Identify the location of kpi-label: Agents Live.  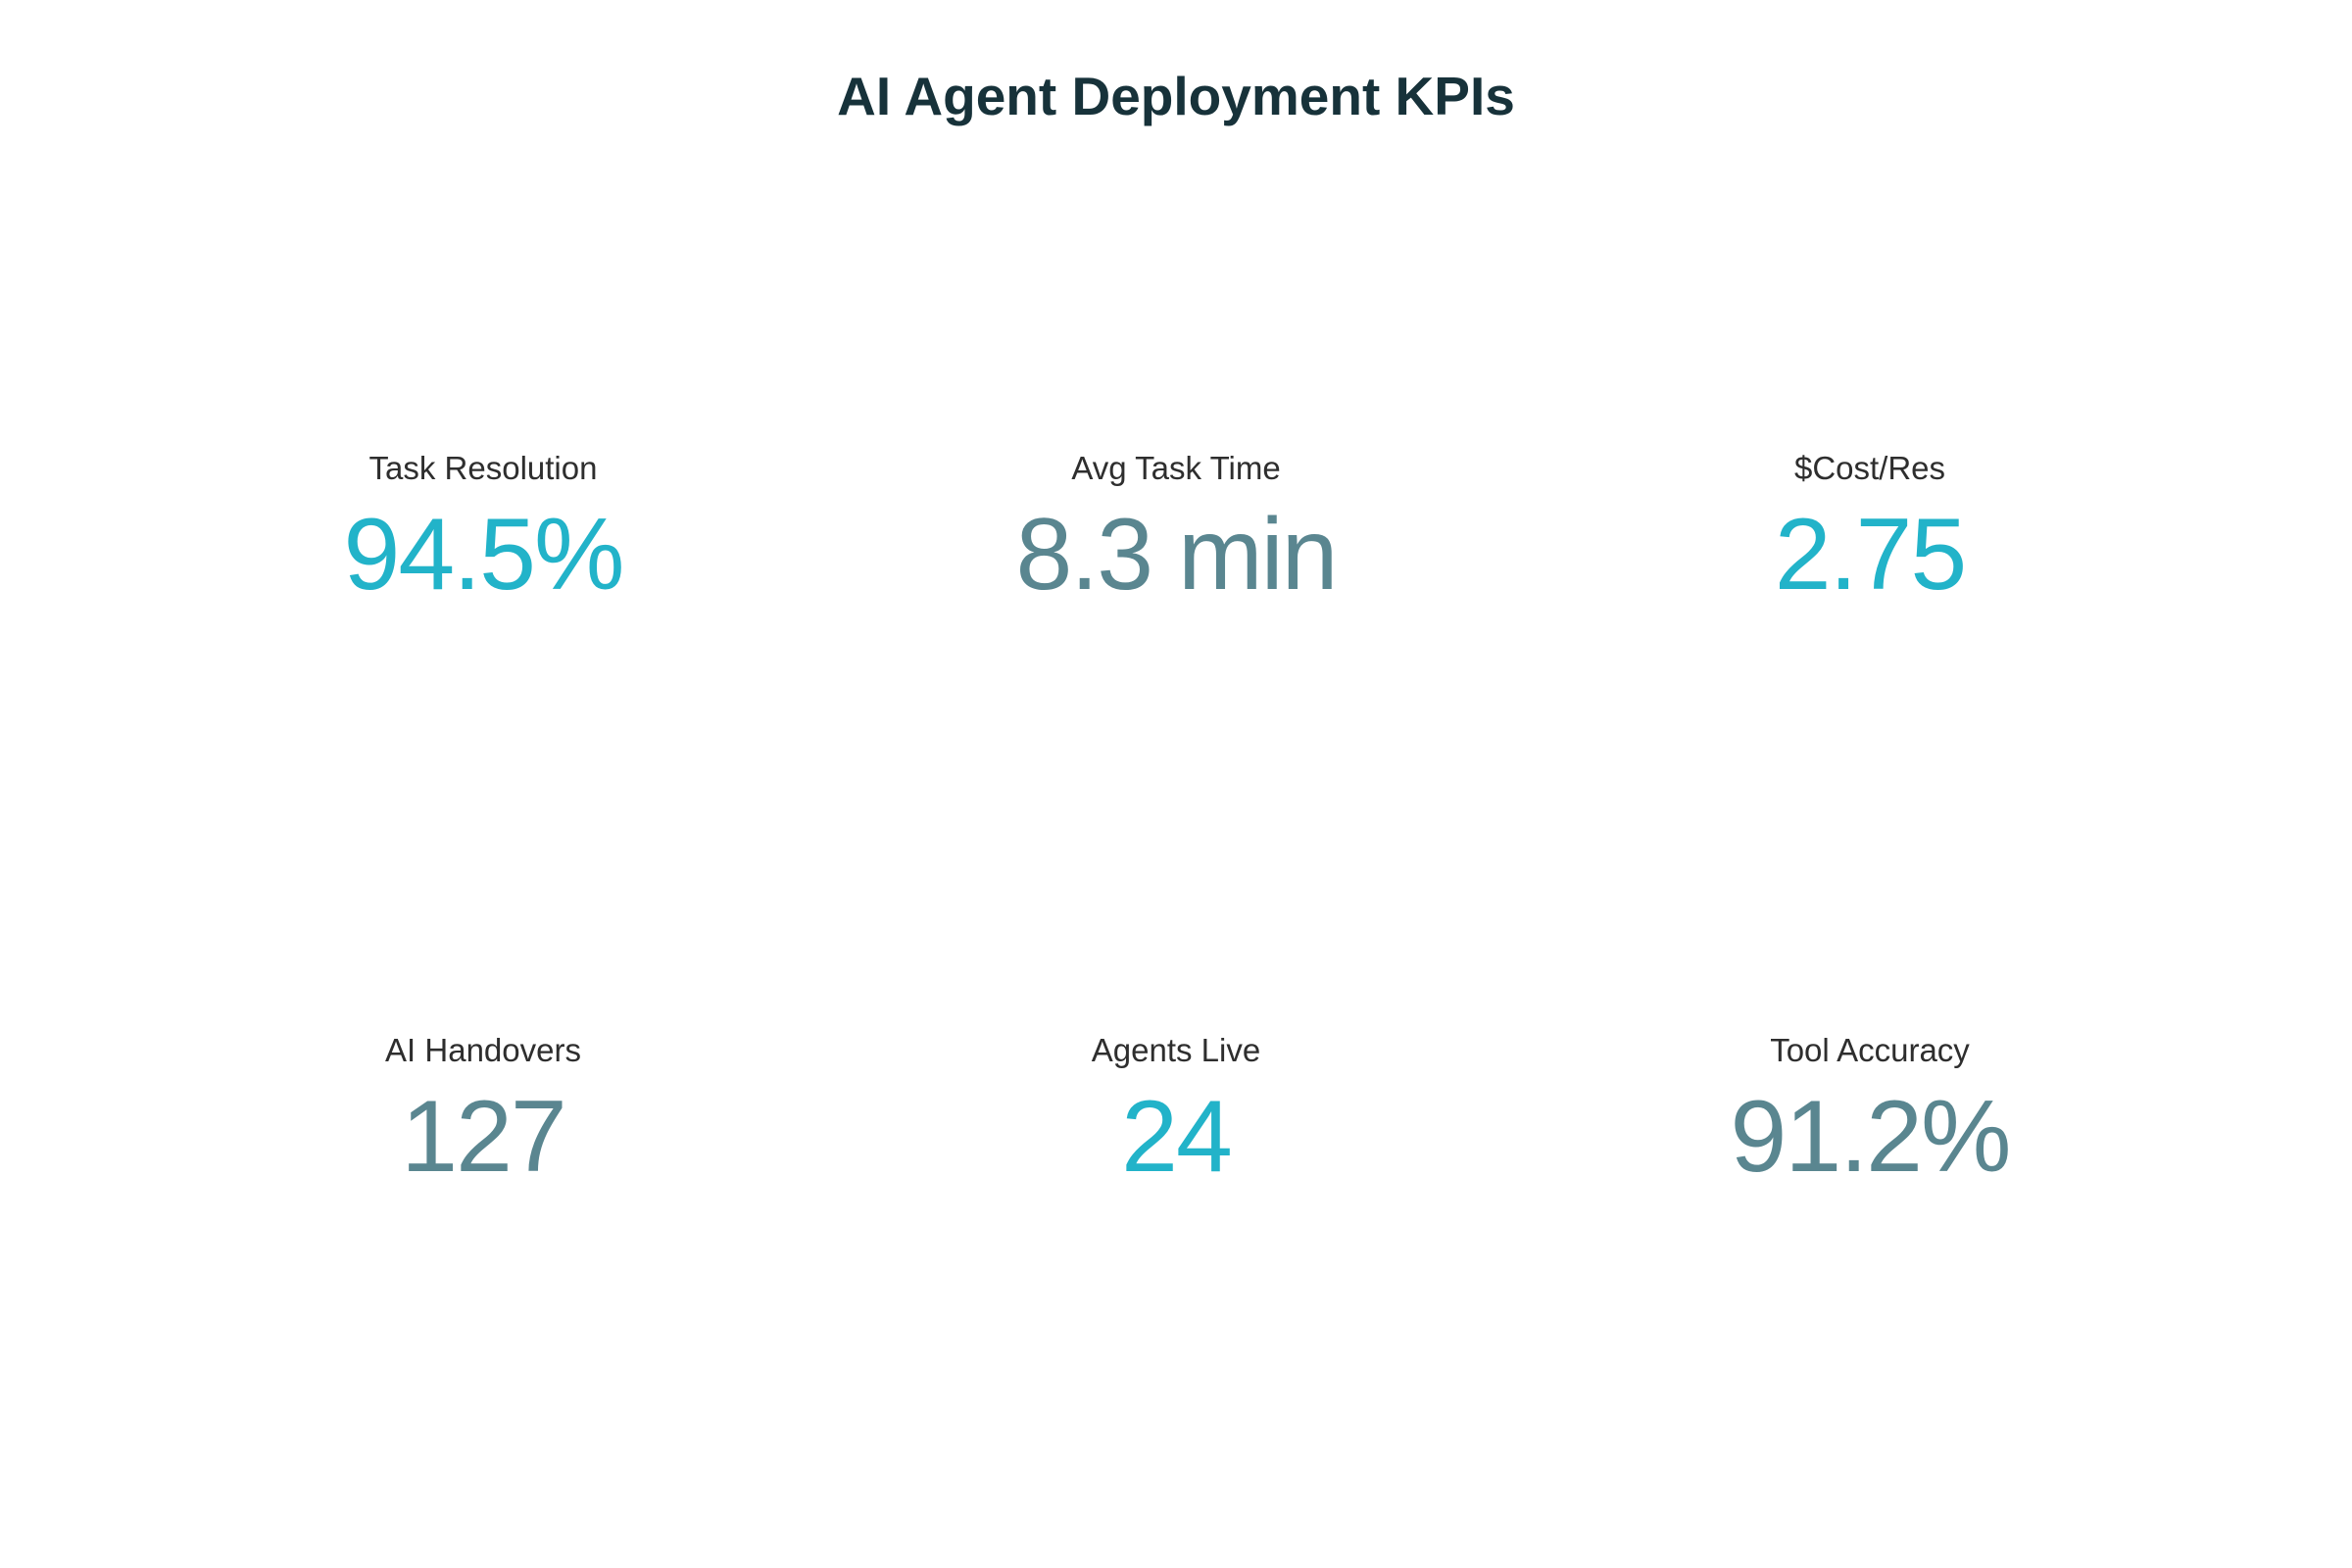
(1176, 1050).